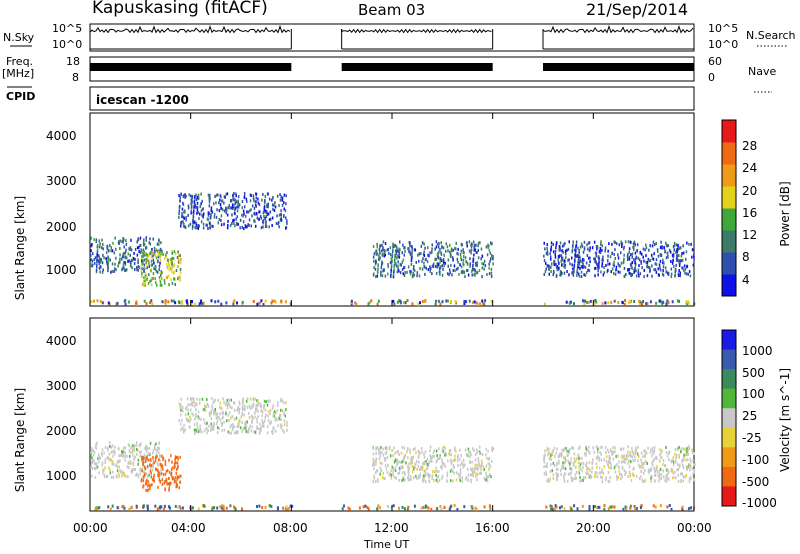  What do you see at coordinates (729, 340) in the screenshot?
I see `velocity-colorbar-segment` at bounding box center [729, 340].